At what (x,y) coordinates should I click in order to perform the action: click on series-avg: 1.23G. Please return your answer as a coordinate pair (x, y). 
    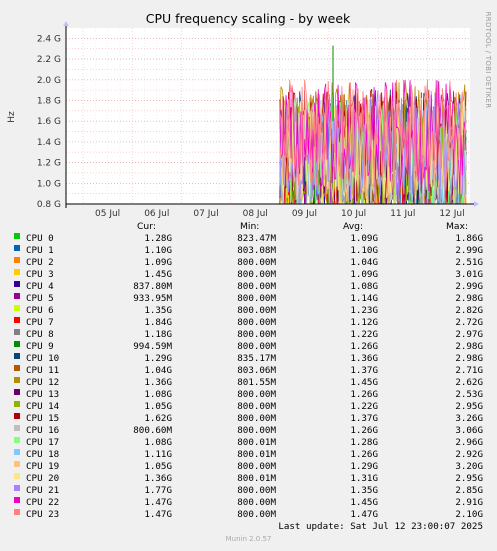
    Looking at the image, I should click on (364, 310).